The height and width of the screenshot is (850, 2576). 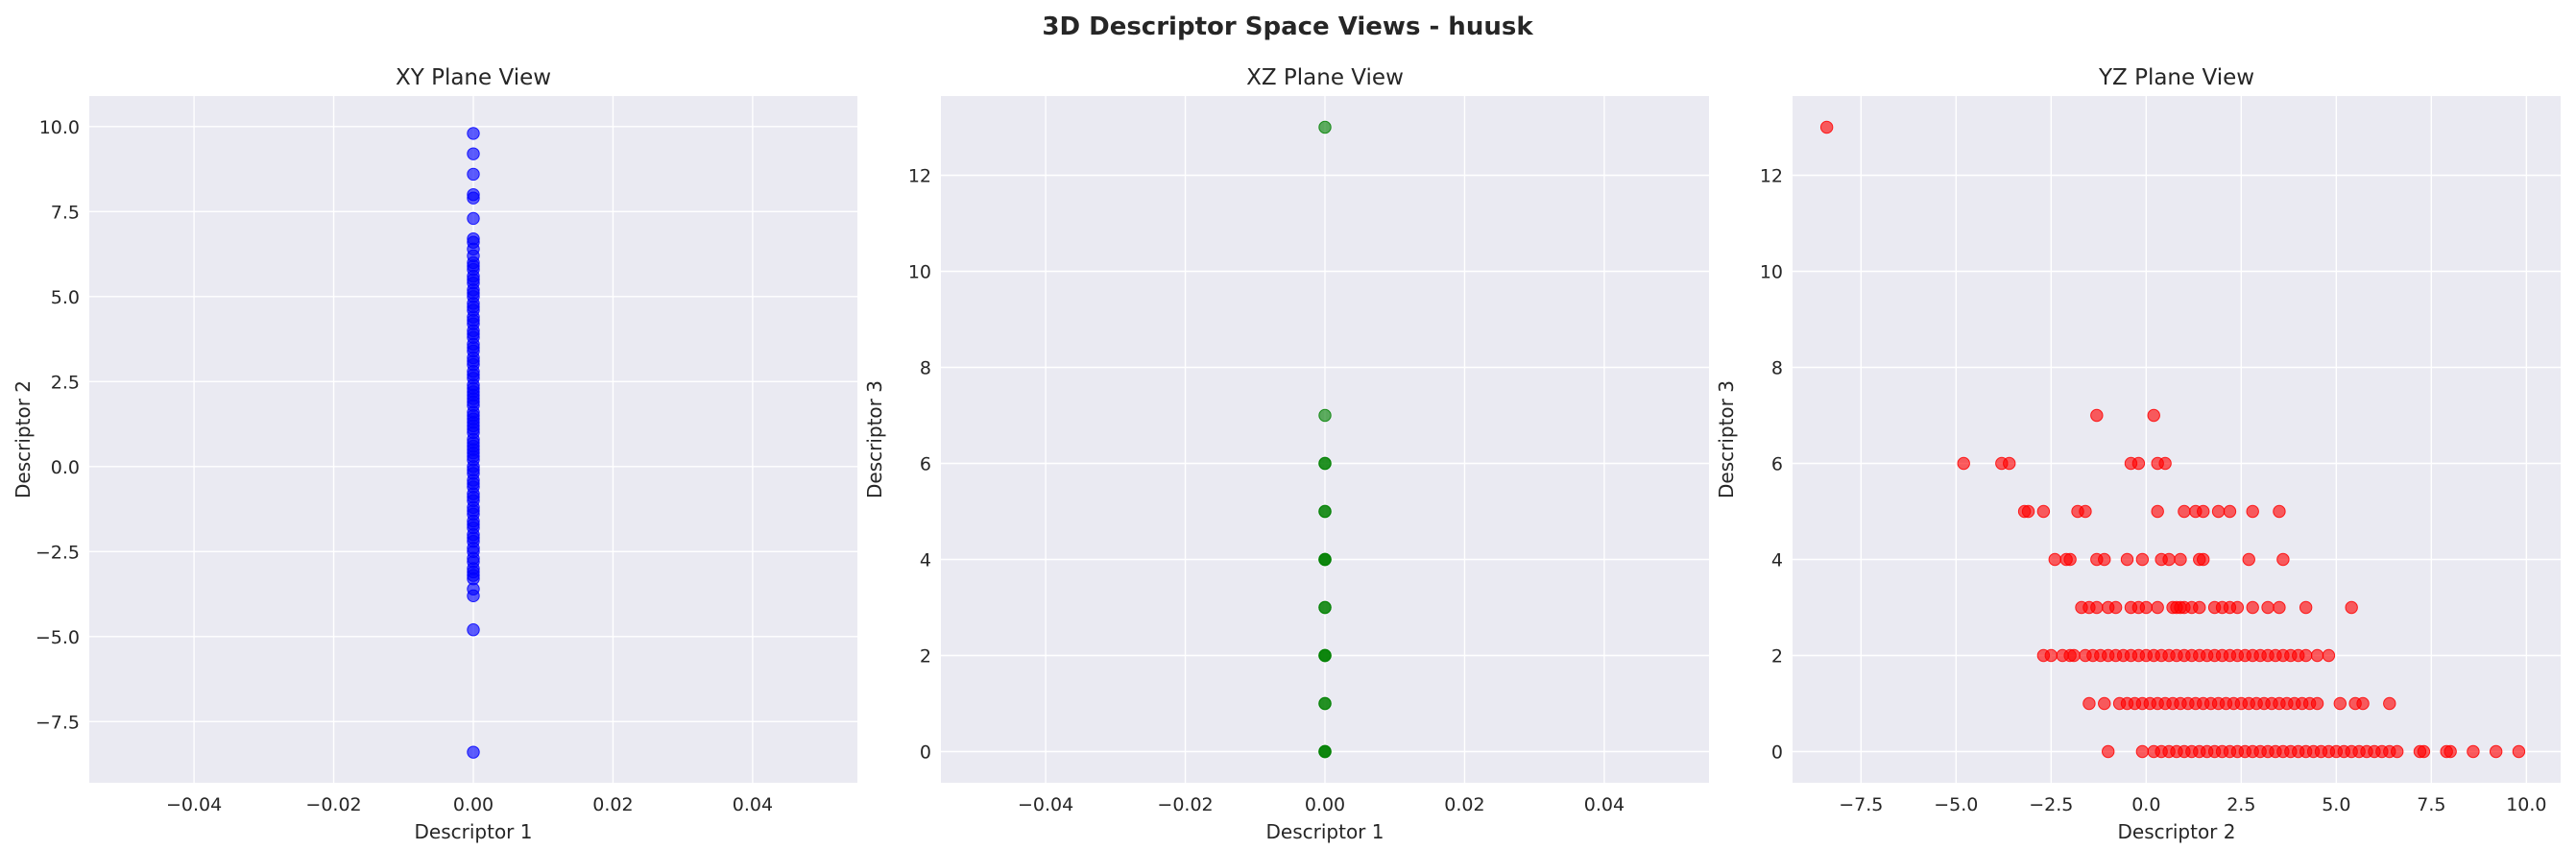 What do you see at coordinates (1325, 831) in the screenshot?
I see `xz-x-axis-label: Descriptor 1` at bounding box center [1325, 831].